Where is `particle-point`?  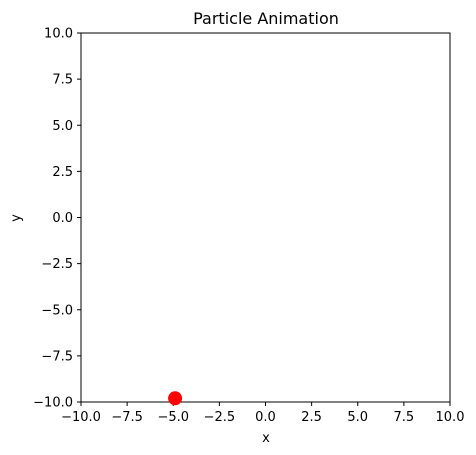
particle-point is located at coordinates (175, 398).